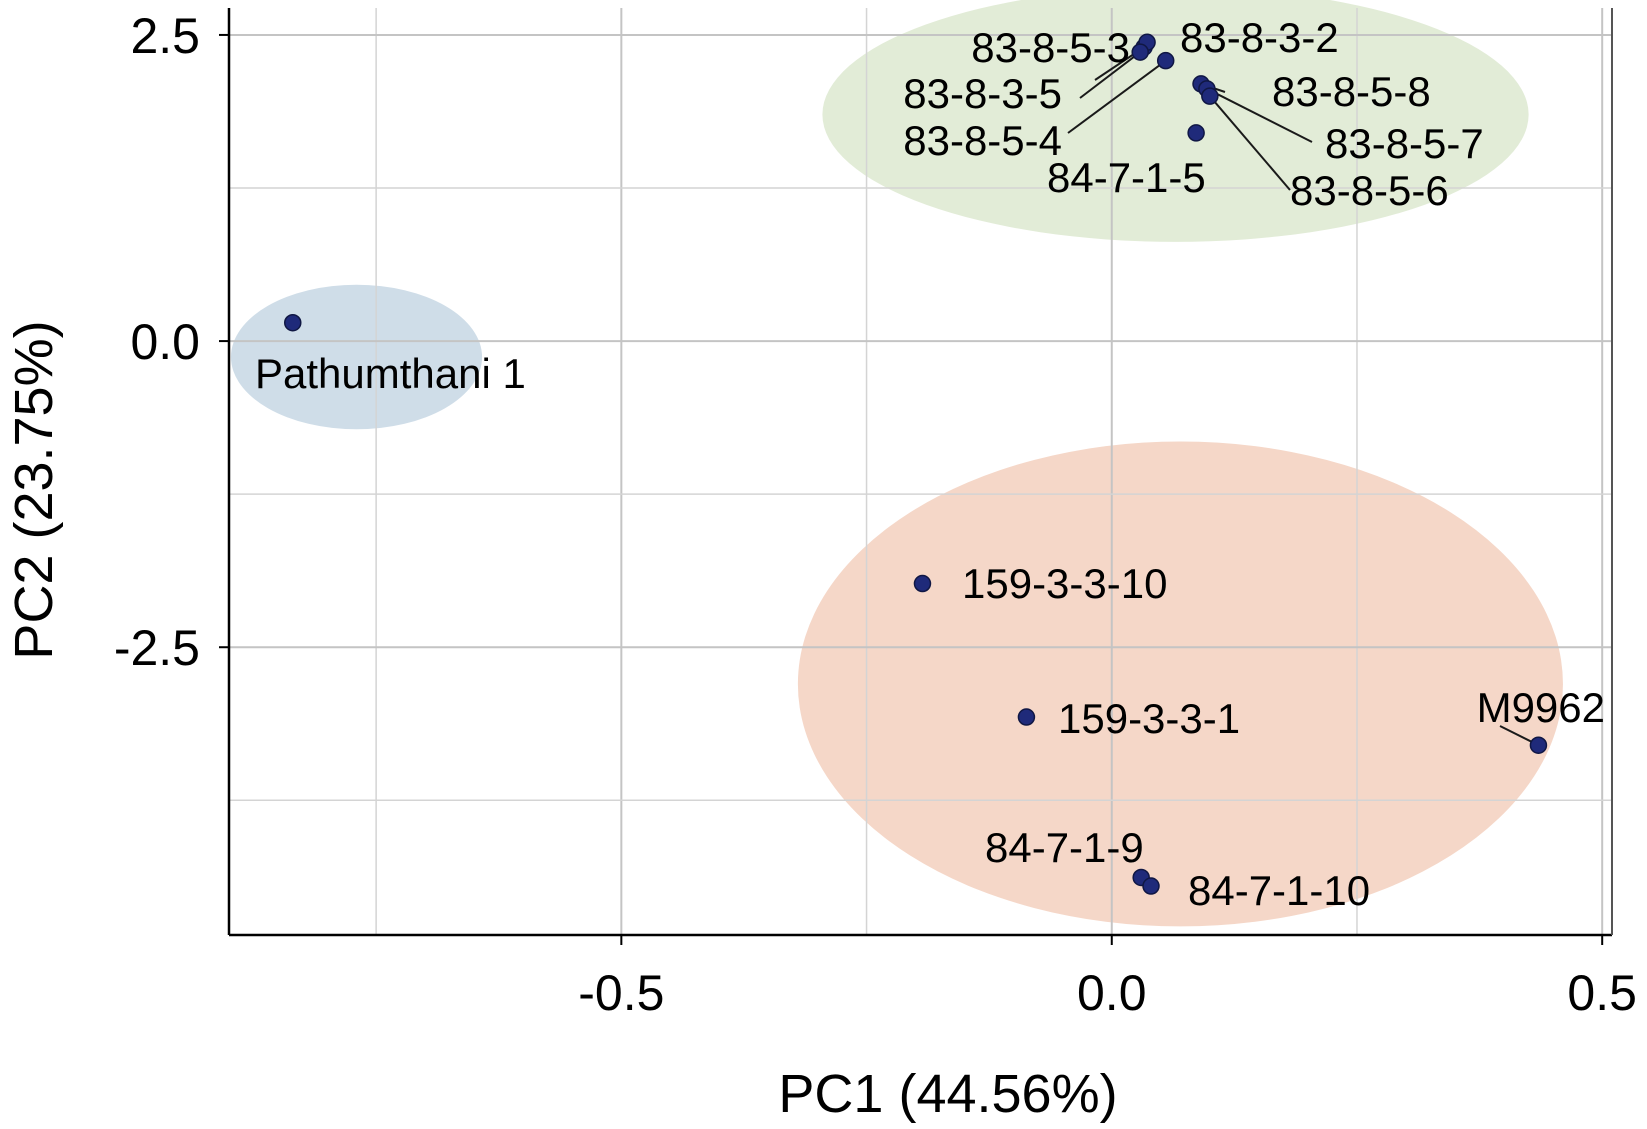  I want to click on y-tick-label: 0.0, so click(165, 342).